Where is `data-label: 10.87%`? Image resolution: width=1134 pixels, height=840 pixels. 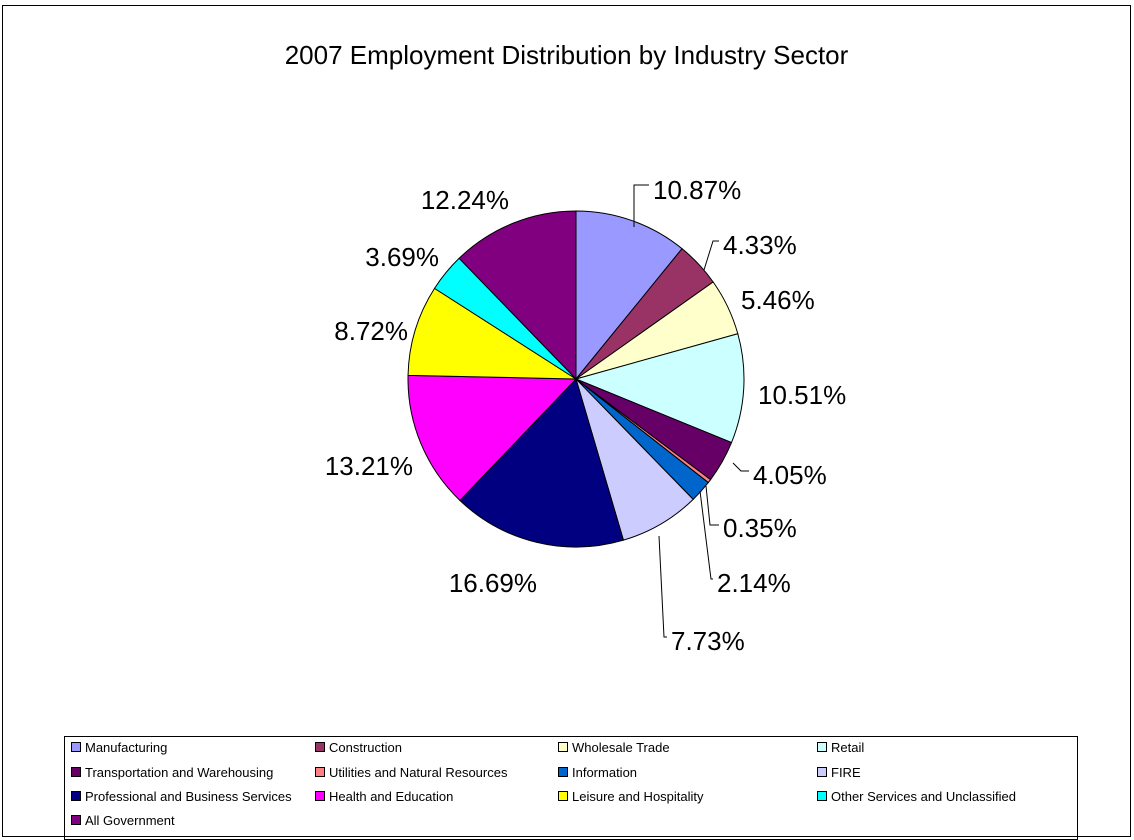 data-label: 10.87% is located at coordinates (697, 190).